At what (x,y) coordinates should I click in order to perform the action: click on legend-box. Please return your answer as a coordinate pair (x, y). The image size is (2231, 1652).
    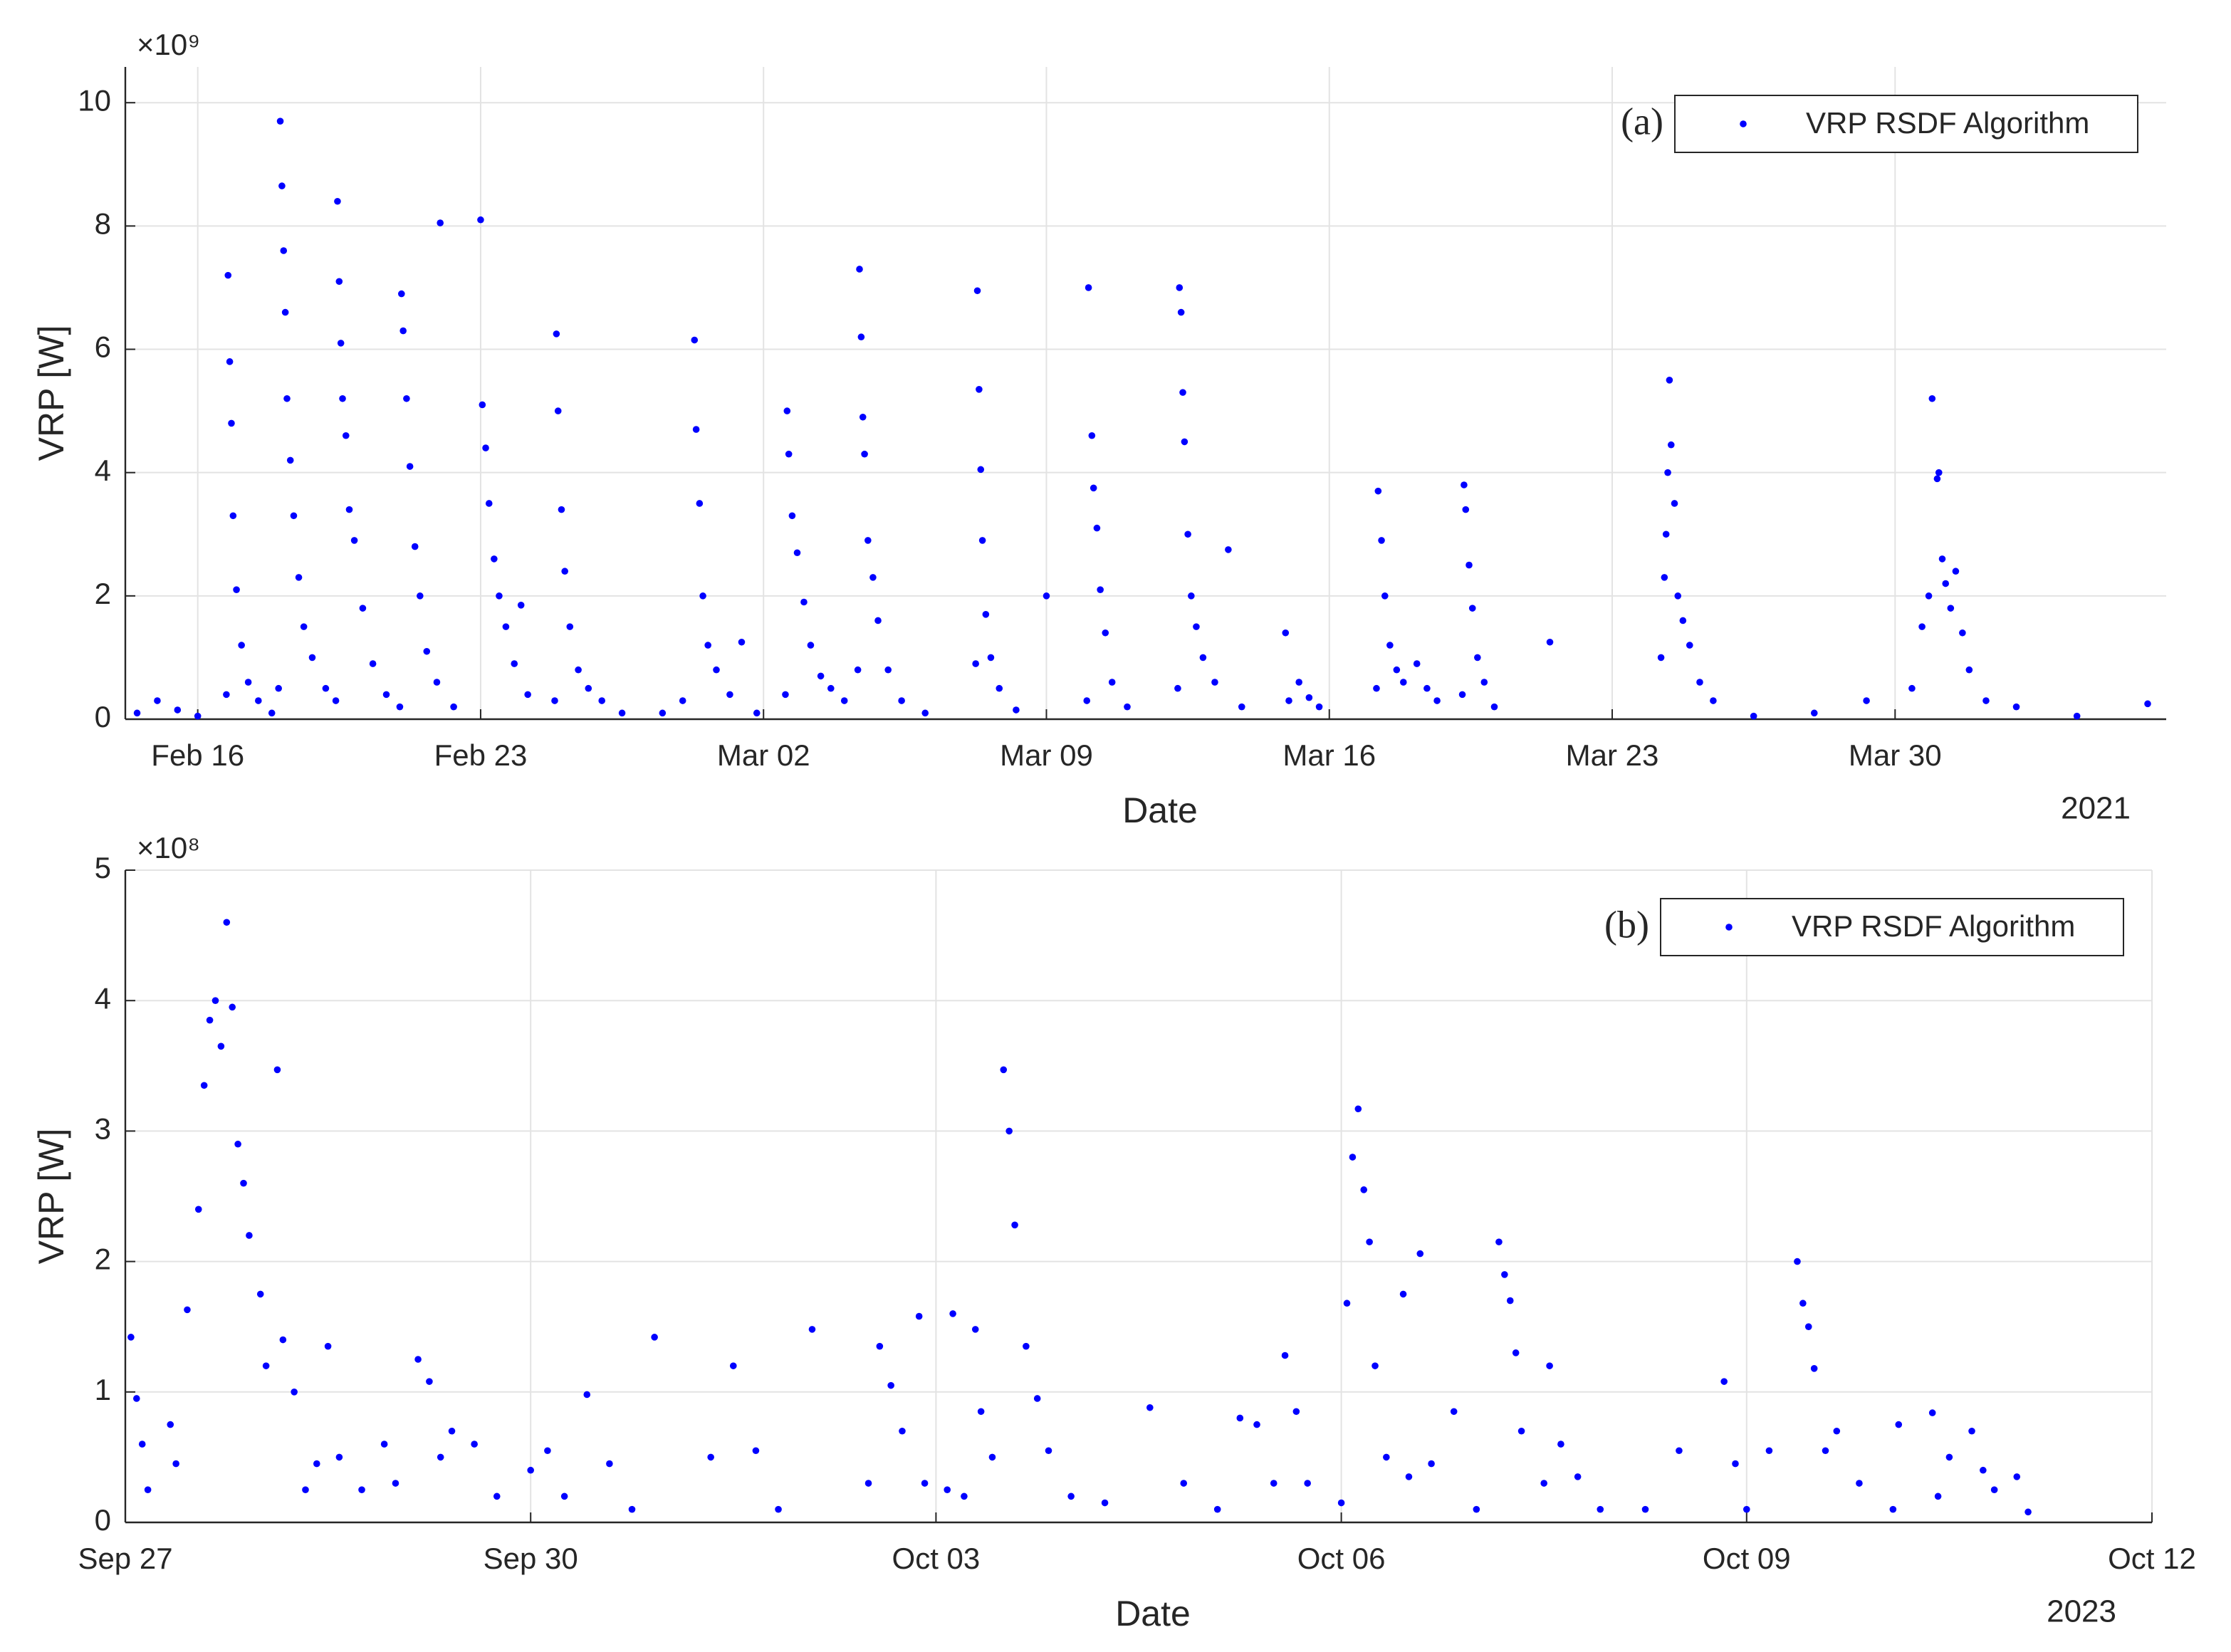
    Looking at the image, I should click on (1892, 927).